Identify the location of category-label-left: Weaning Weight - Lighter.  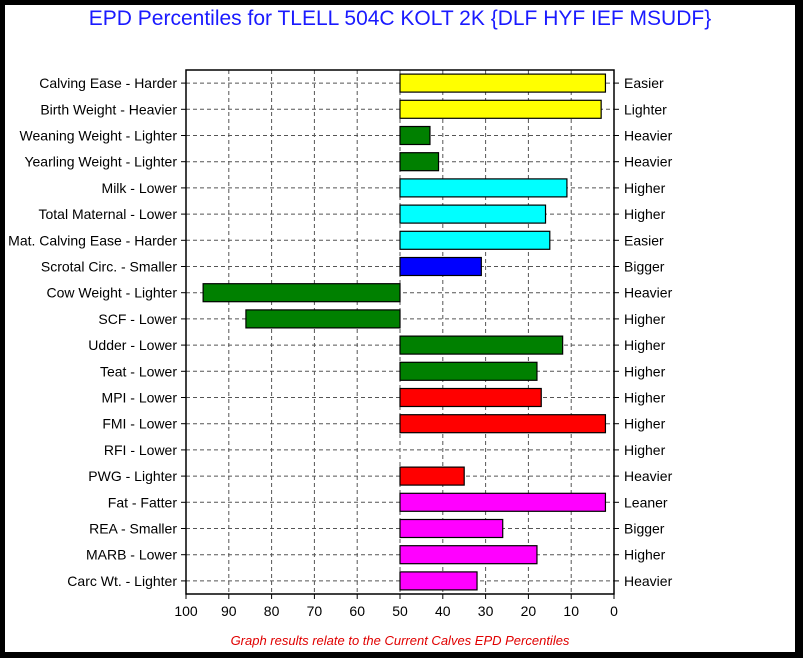
(99, 136).